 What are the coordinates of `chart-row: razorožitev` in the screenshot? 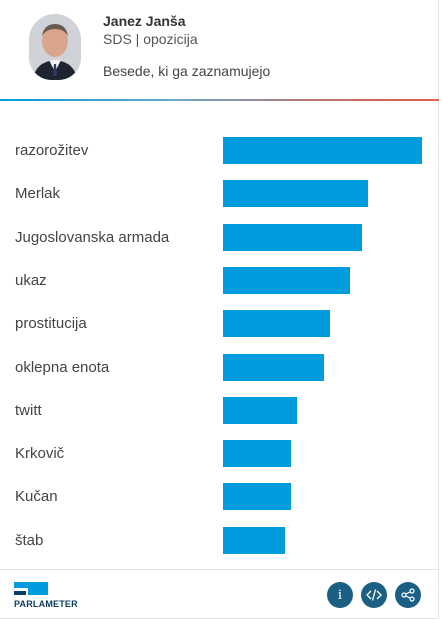 It's located at (219, 150).